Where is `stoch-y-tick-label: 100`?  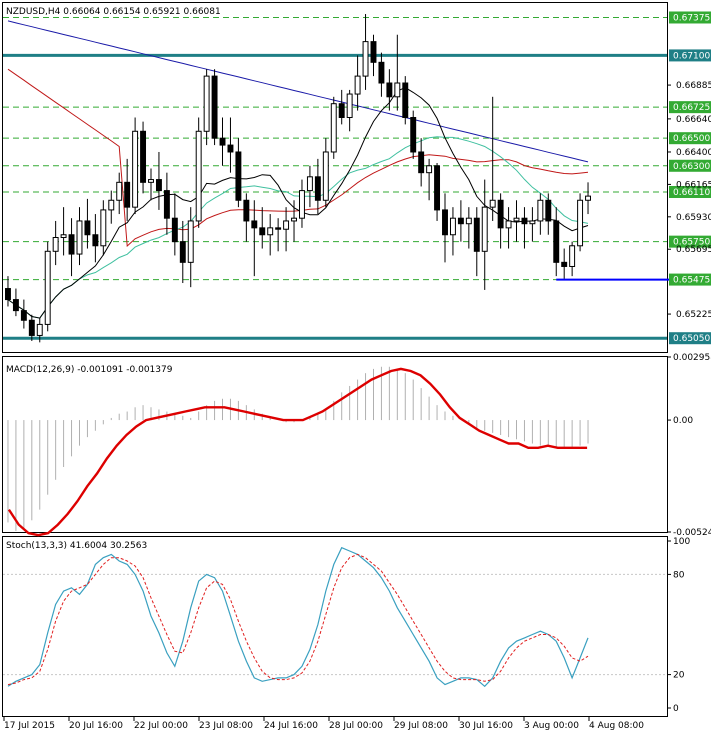
stoch-y-tick-label: 100 is located at coordinates (681, 542).